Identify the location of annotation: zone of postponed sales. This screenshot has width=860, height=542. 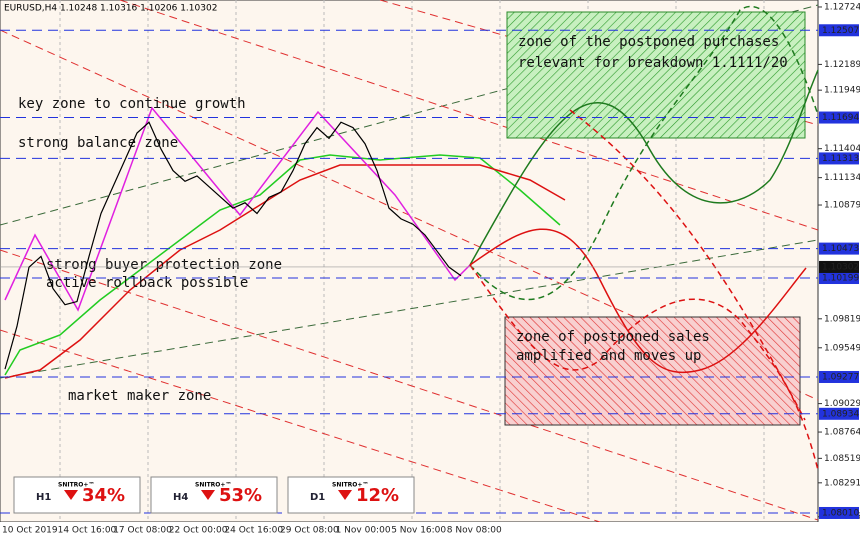
(613, 337).